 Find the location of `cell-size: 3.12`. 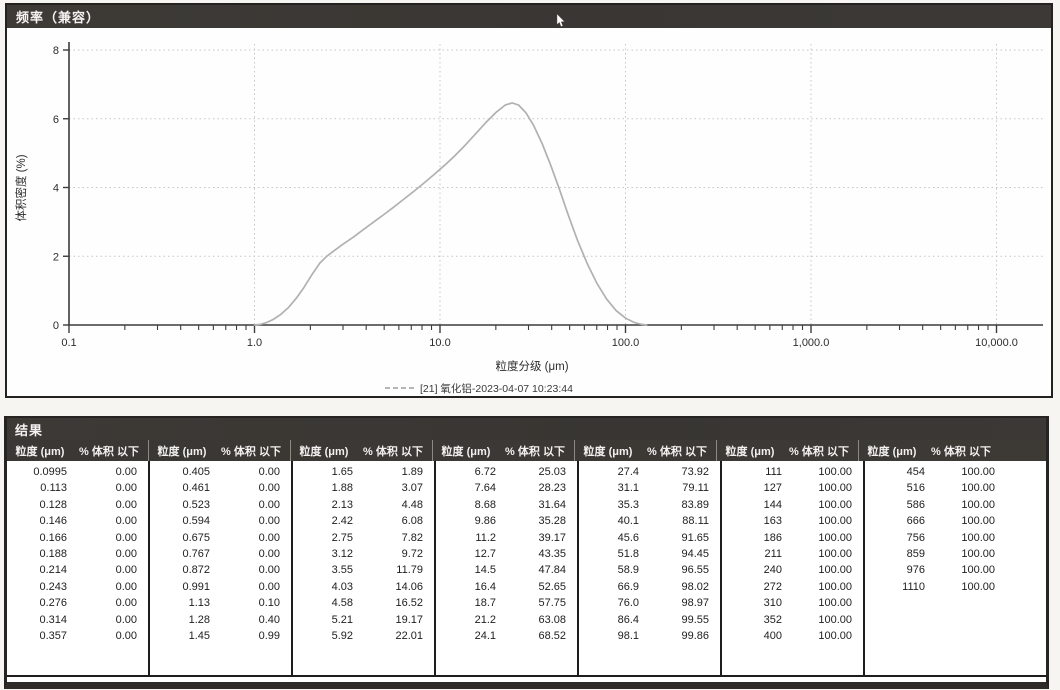

cell-size: 3.12 is located at coordinates (342, 553).